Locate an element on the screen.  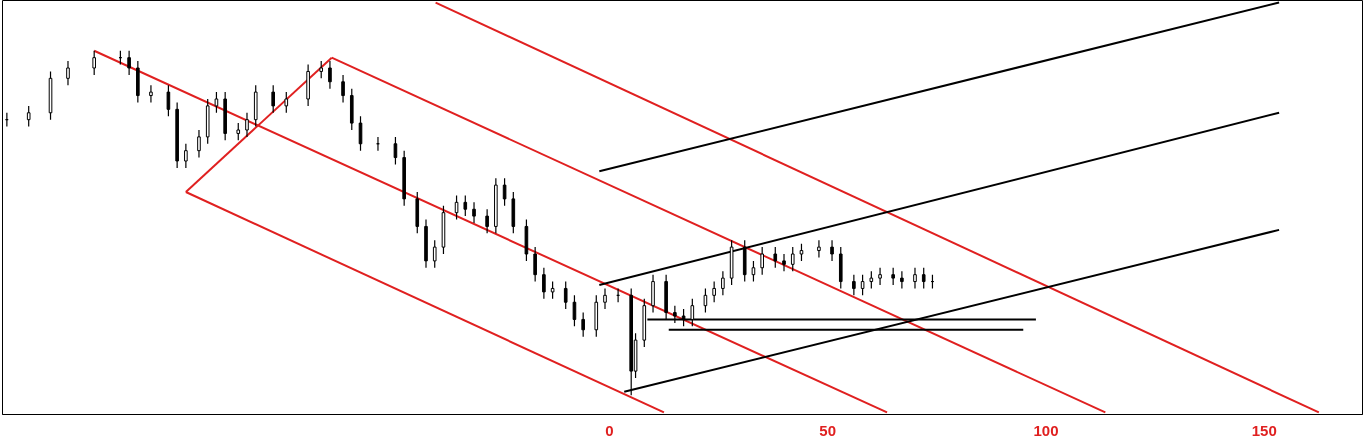
x-tick-label: 50 is located at coordinates (828, 429).